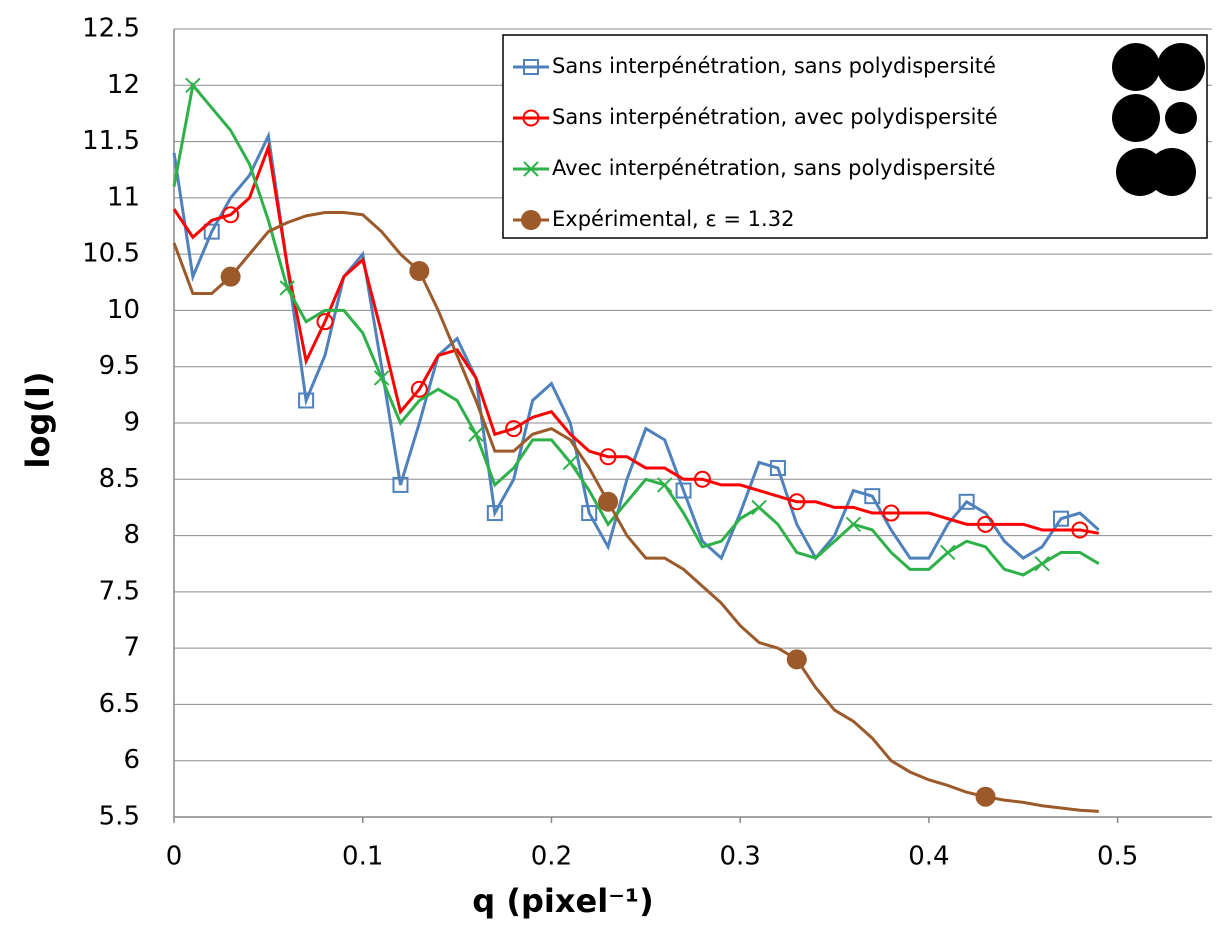 The width and height of the screenshot is (1216, 934). Describe the element at coordinates (119, 817) in the screenshot. I see `y-tick-label: 5.5` at that location.